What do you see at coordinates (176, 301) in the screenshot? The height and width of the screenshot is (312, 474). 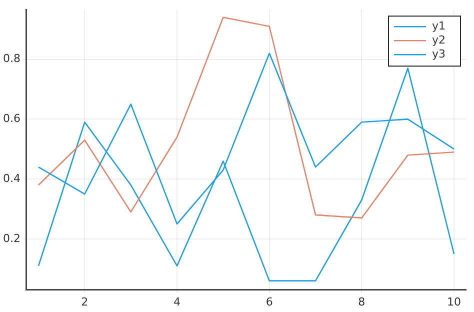 I see `x-tick-label: 4` at bounding box center [176, 301].